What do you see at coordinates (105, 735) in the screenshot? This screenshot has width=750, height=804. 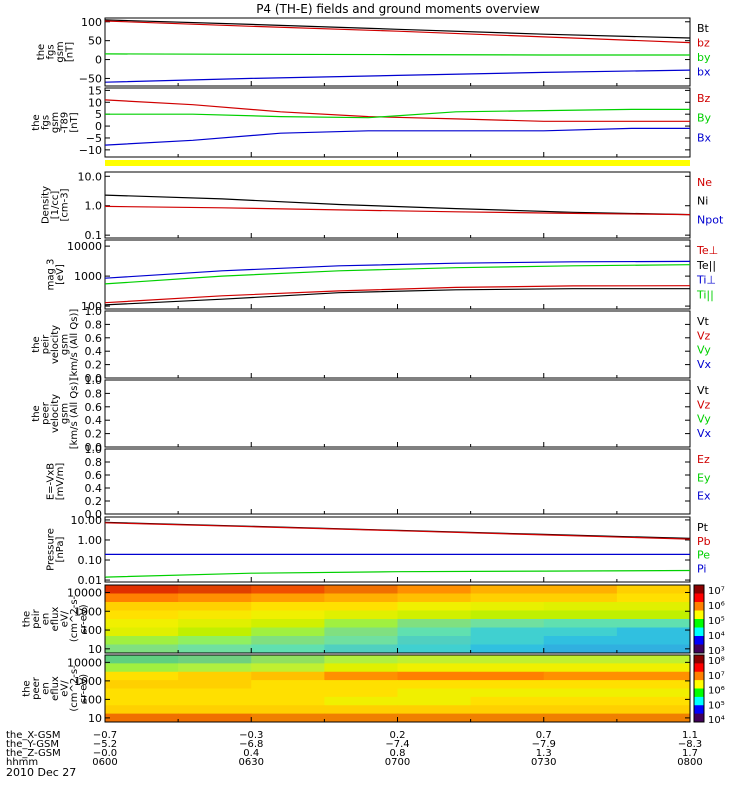 I see `ephemeris-value: −0.7` at bounding box center [105, 735].